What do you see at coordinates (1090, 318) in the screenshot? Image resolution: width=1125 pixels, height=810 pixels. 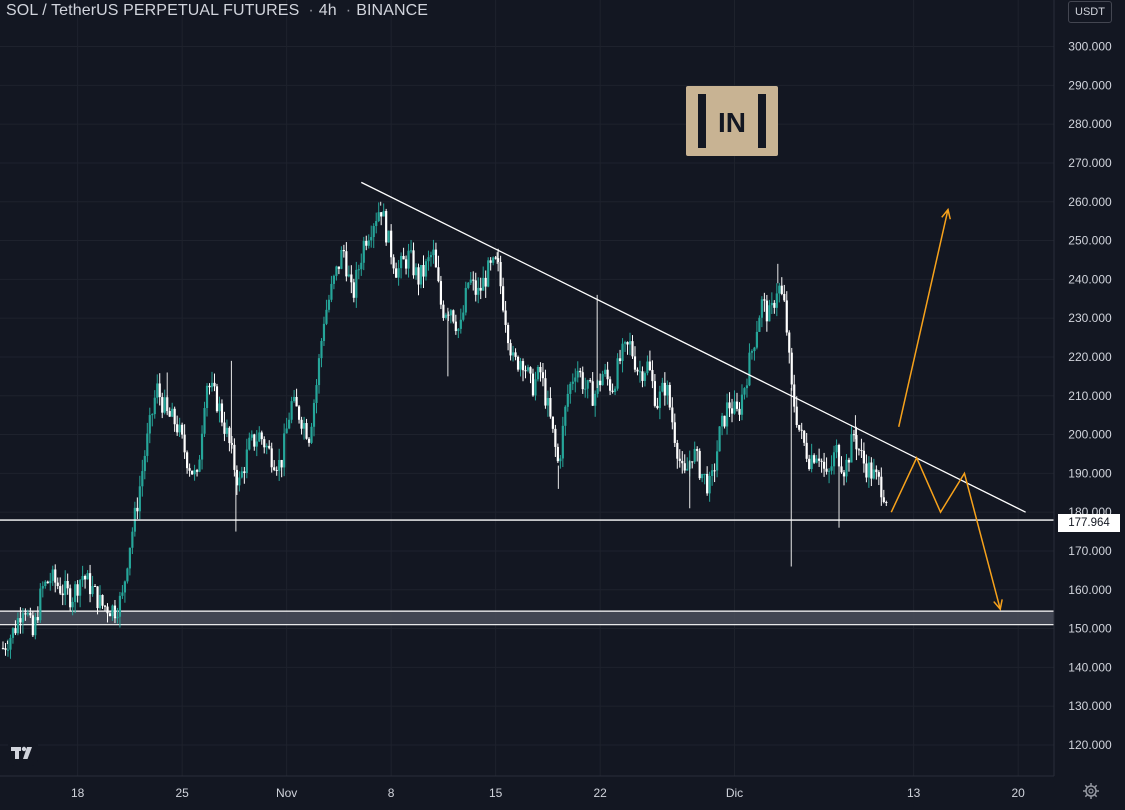 I see `price-tick-label: 230.000` at bounding box center [1090, 318].